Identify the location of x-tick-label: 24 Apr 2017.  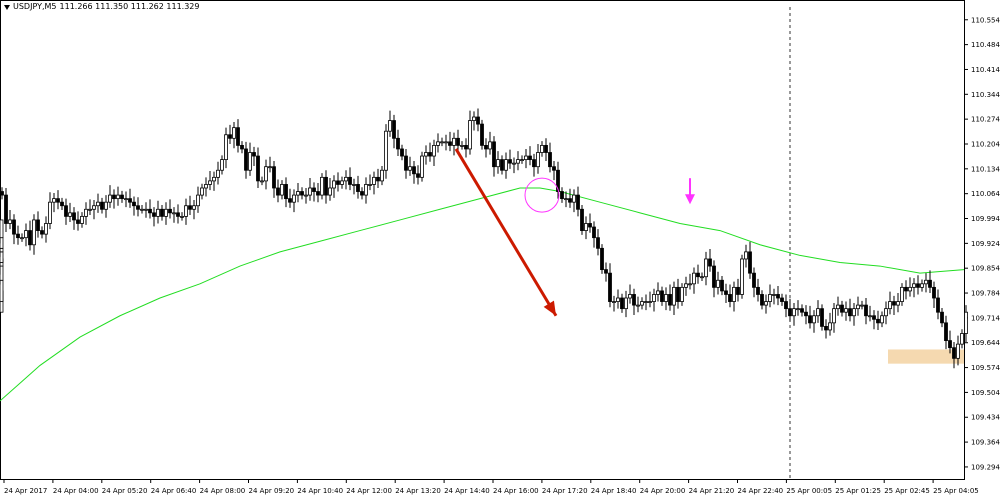
(25, 491).